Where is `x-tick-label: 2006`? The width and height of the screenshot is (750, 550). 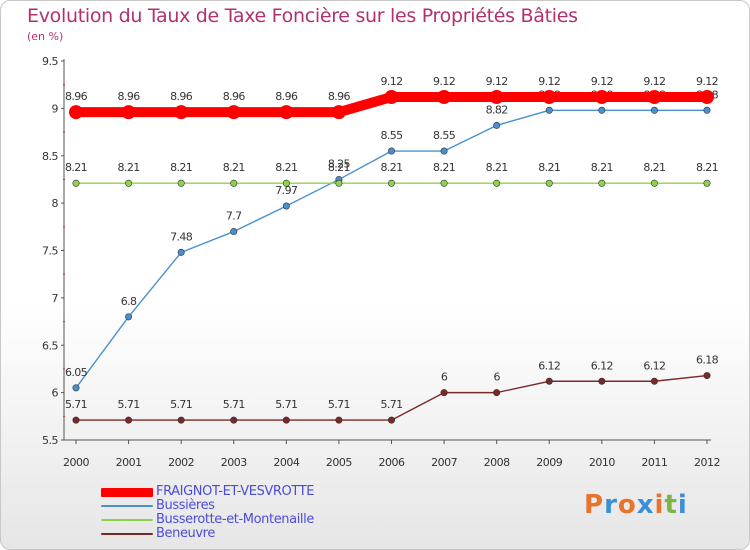 x-tick-label: 2006 is located at coordinates (392, 462).